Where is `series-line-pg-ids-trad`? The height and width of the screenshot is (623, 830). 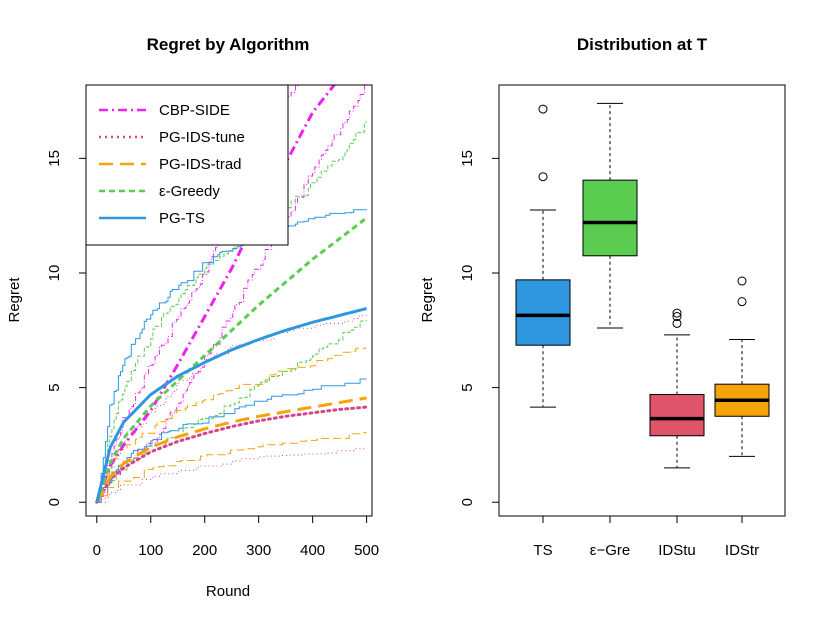 series-line-pg-ids-trad is located at coordinates (231, 449).